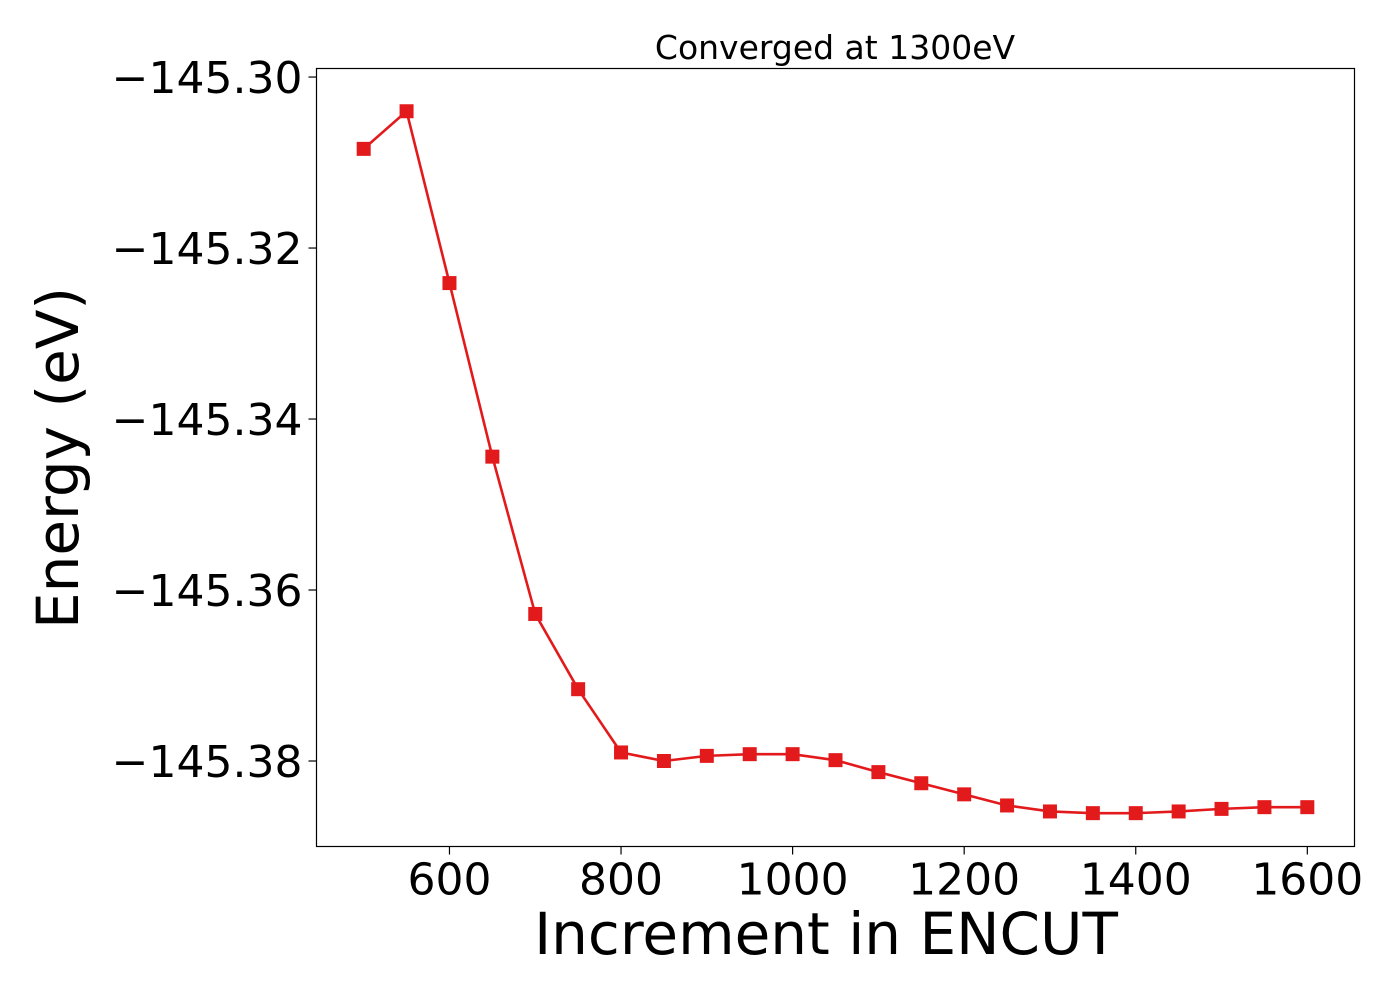 The width and height of the screenshot is (1400, 1000). What do you see at coordinates (793, 880) in the screenshot?
I see `x-tick-label: 1000` at bounding box center [793, 880].